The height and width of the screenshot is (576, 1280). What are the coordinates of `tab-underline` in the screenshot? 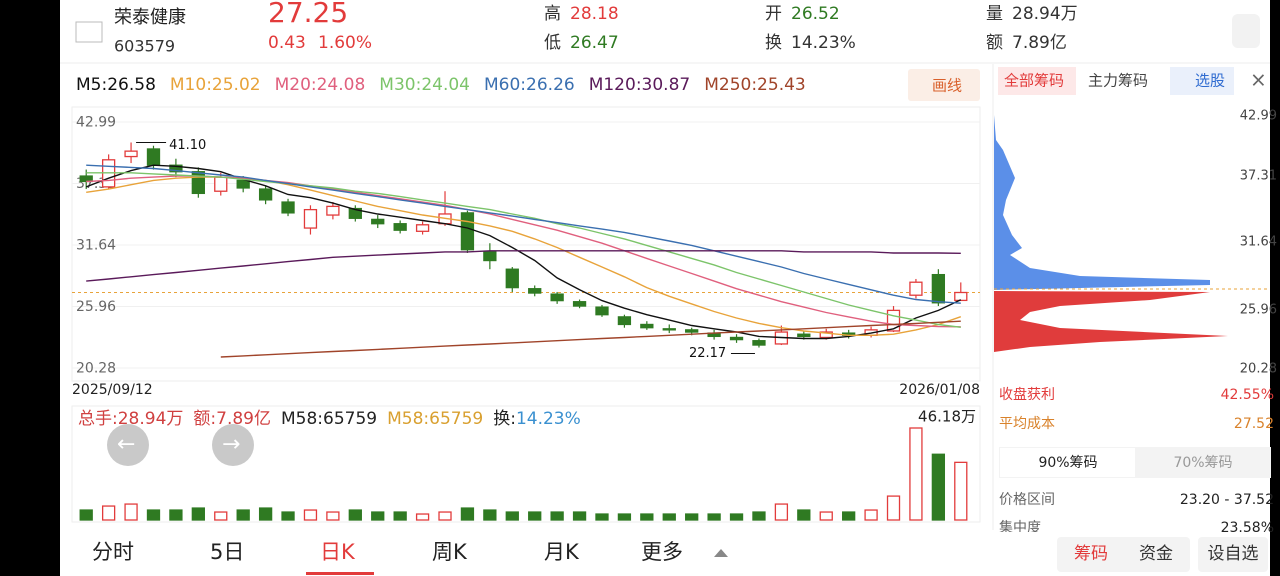 It's located at (340, 573).